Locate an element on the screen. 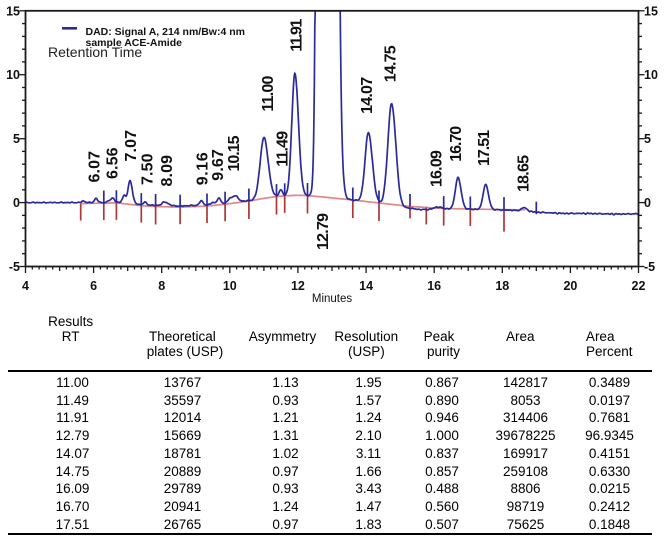  svg-text: 12.79 is located at coordinates (323, 231).